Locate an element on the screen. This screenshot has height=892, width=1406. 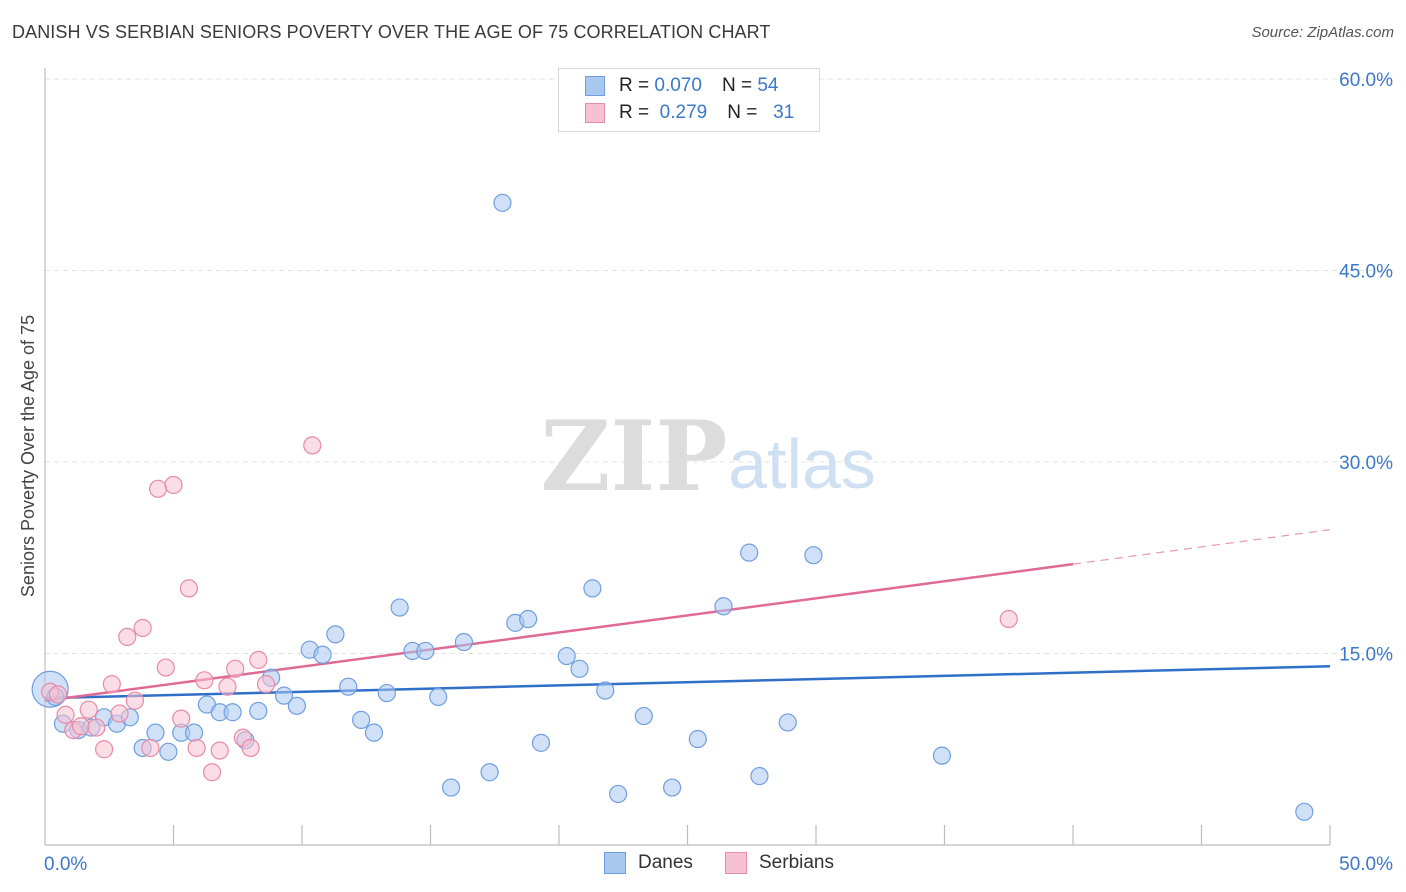
stats-legend: R = 0.070 N = 54 R = 0.279 N = 31 is located at coordinates (689, 100).